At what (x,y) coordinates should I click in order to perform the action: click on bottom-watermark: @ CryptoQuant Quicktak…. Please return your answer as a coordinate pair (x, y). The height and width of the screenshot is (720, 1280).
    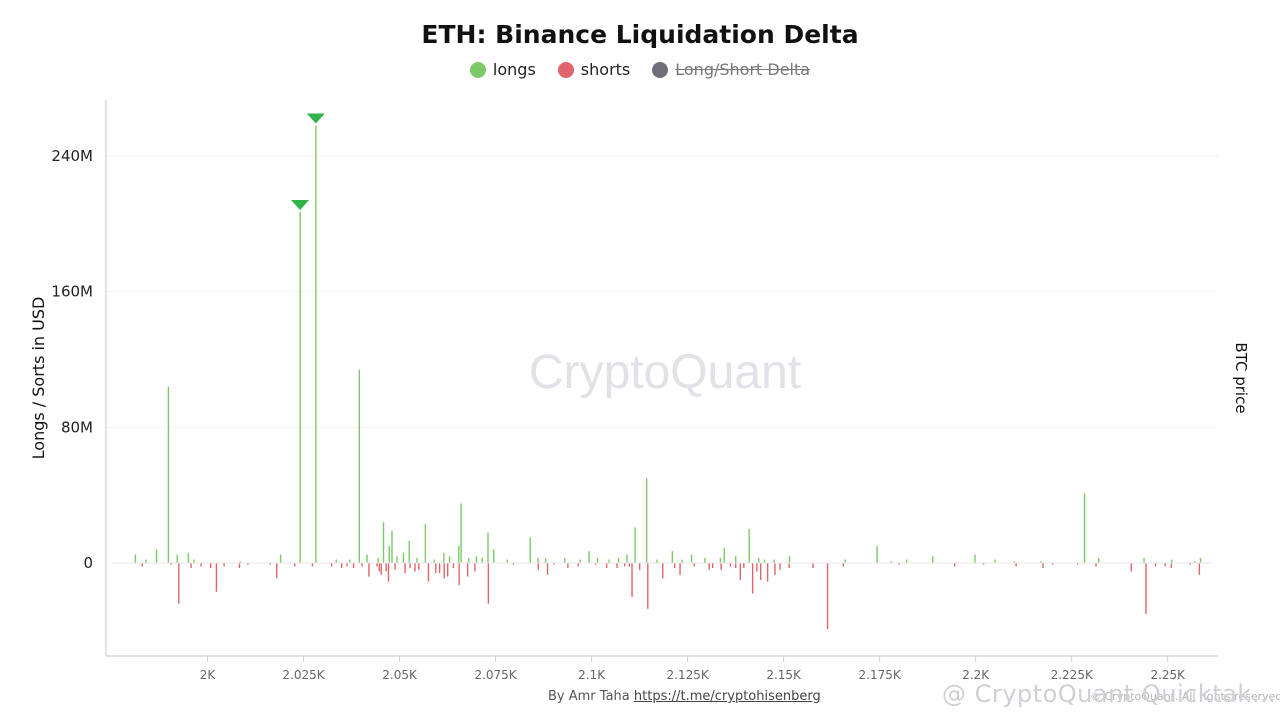
    Looking at the image, I should click on (1109, 694).